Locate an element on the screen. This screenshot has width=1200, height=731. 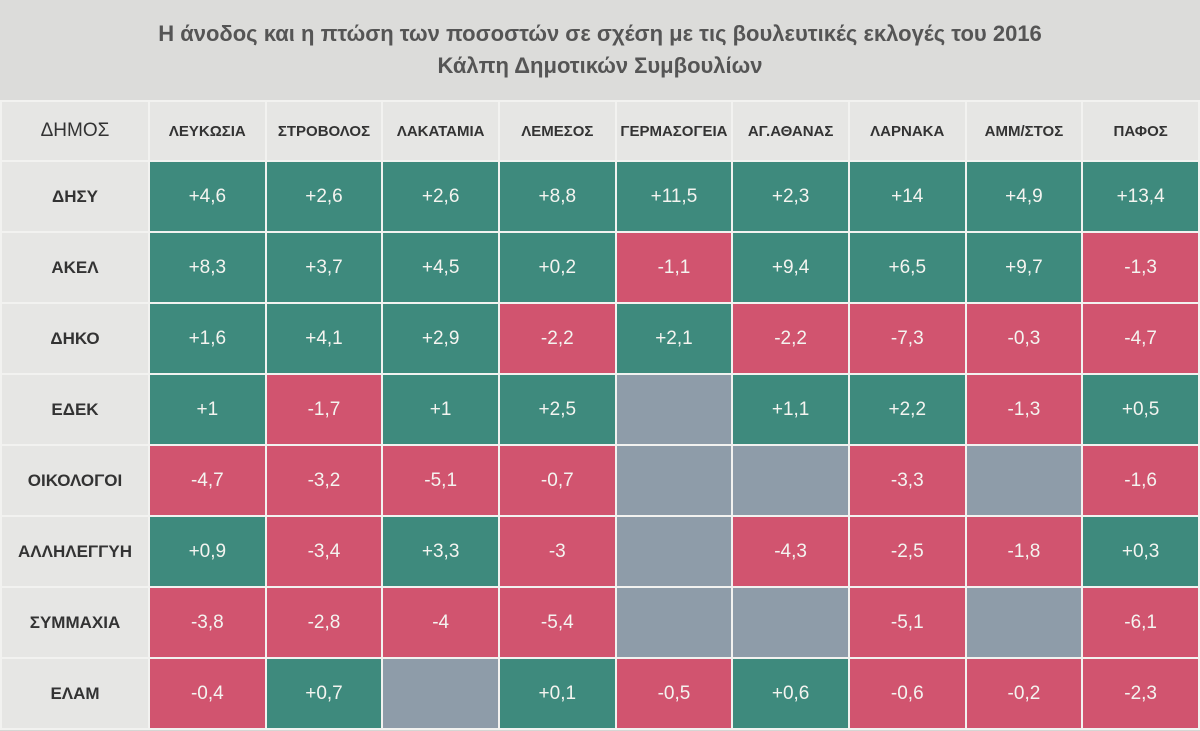
cell: -2,5 is located at coordinates (907, 551).